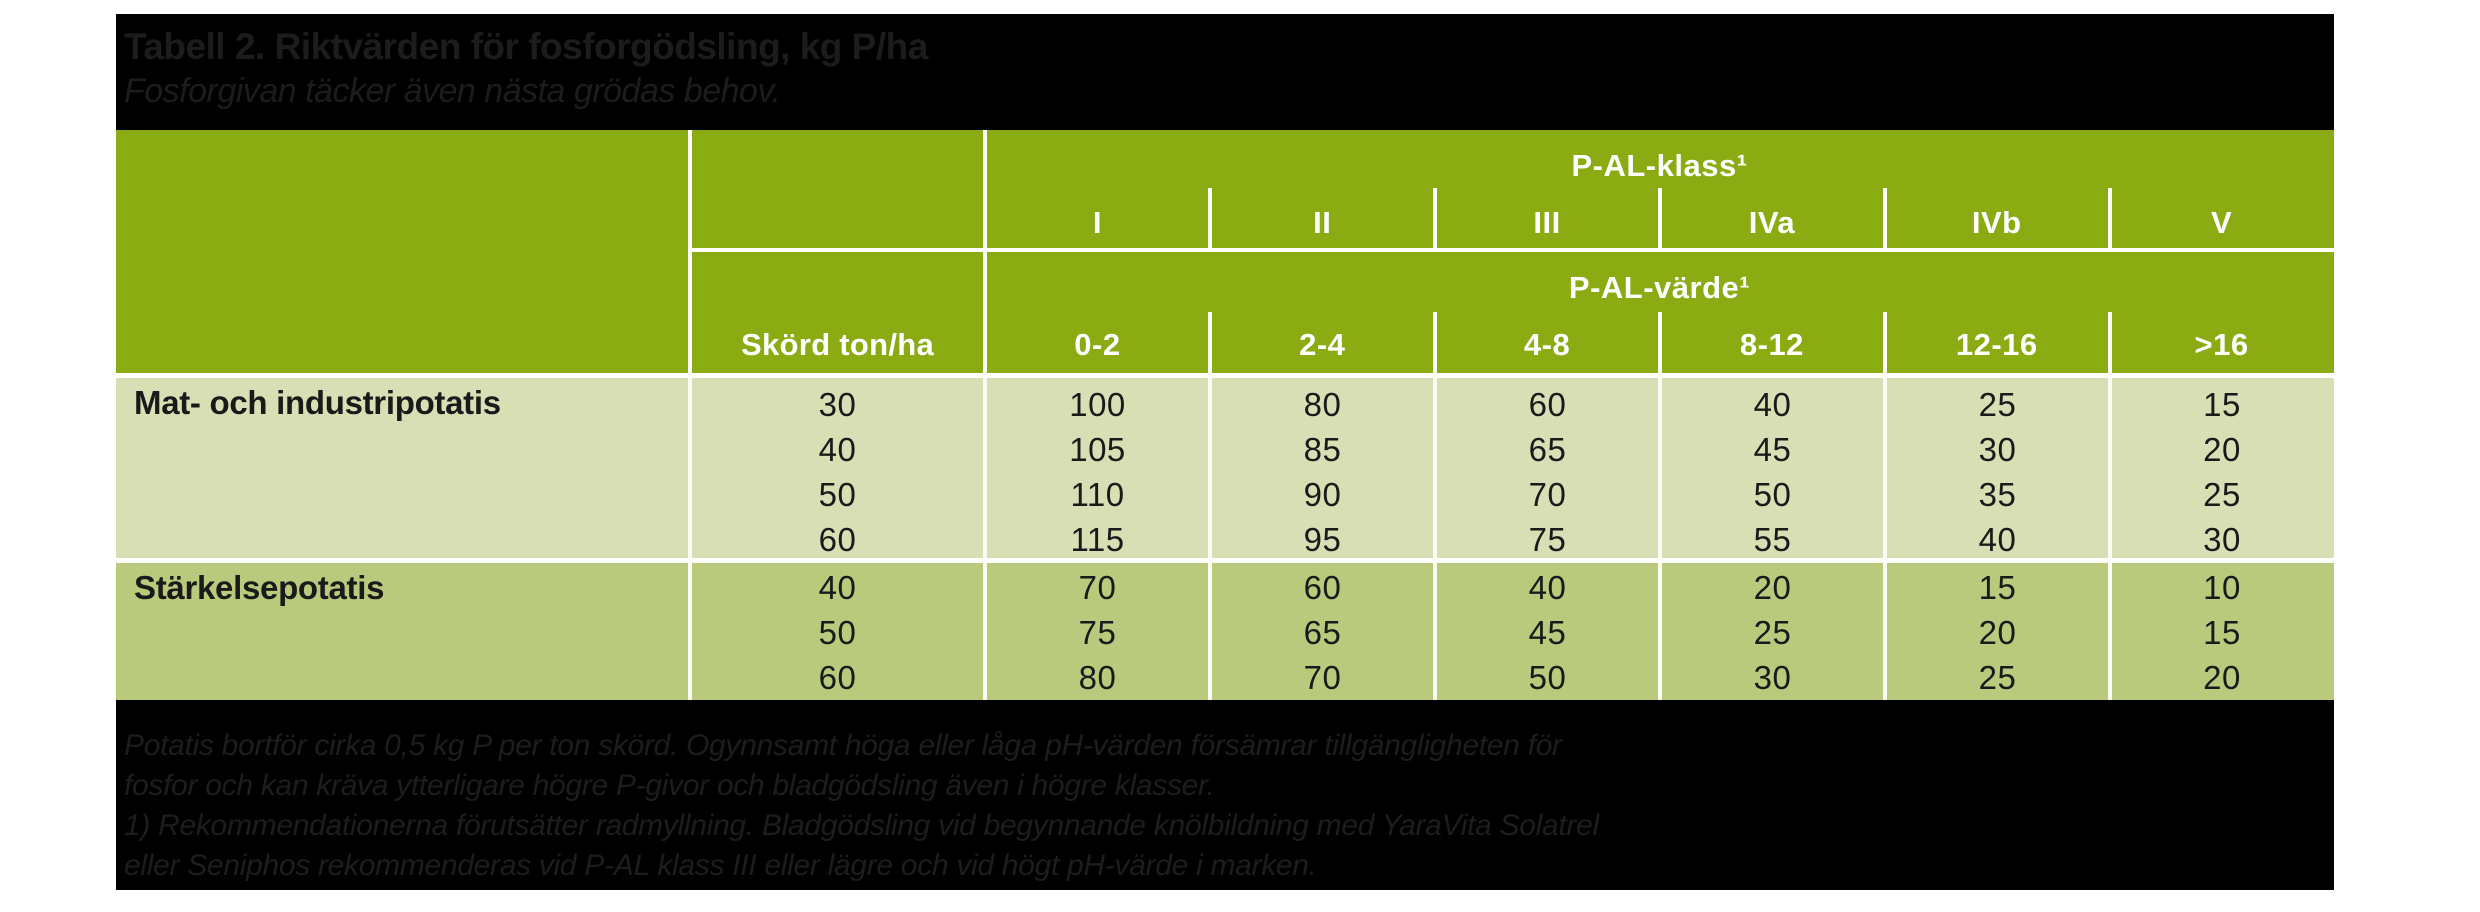 This screenshot has width=2480, height=912. What do you see at coordinates (1996, 222) in the screenshot?
I see `class-header-cell: IVb` at bounding box center [1996, 222].